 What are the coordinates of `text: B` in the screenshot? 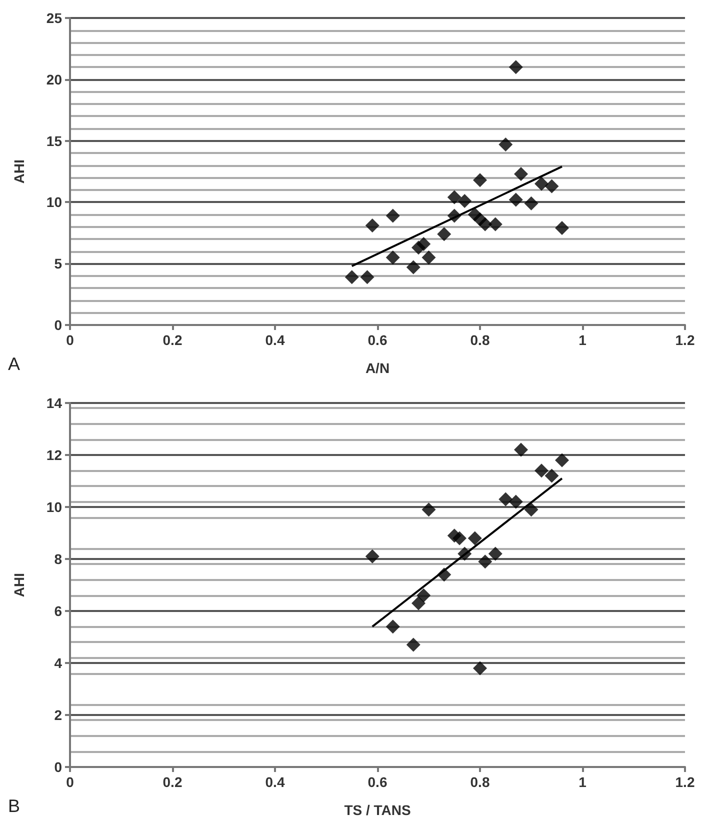 It's located at (14, 806).